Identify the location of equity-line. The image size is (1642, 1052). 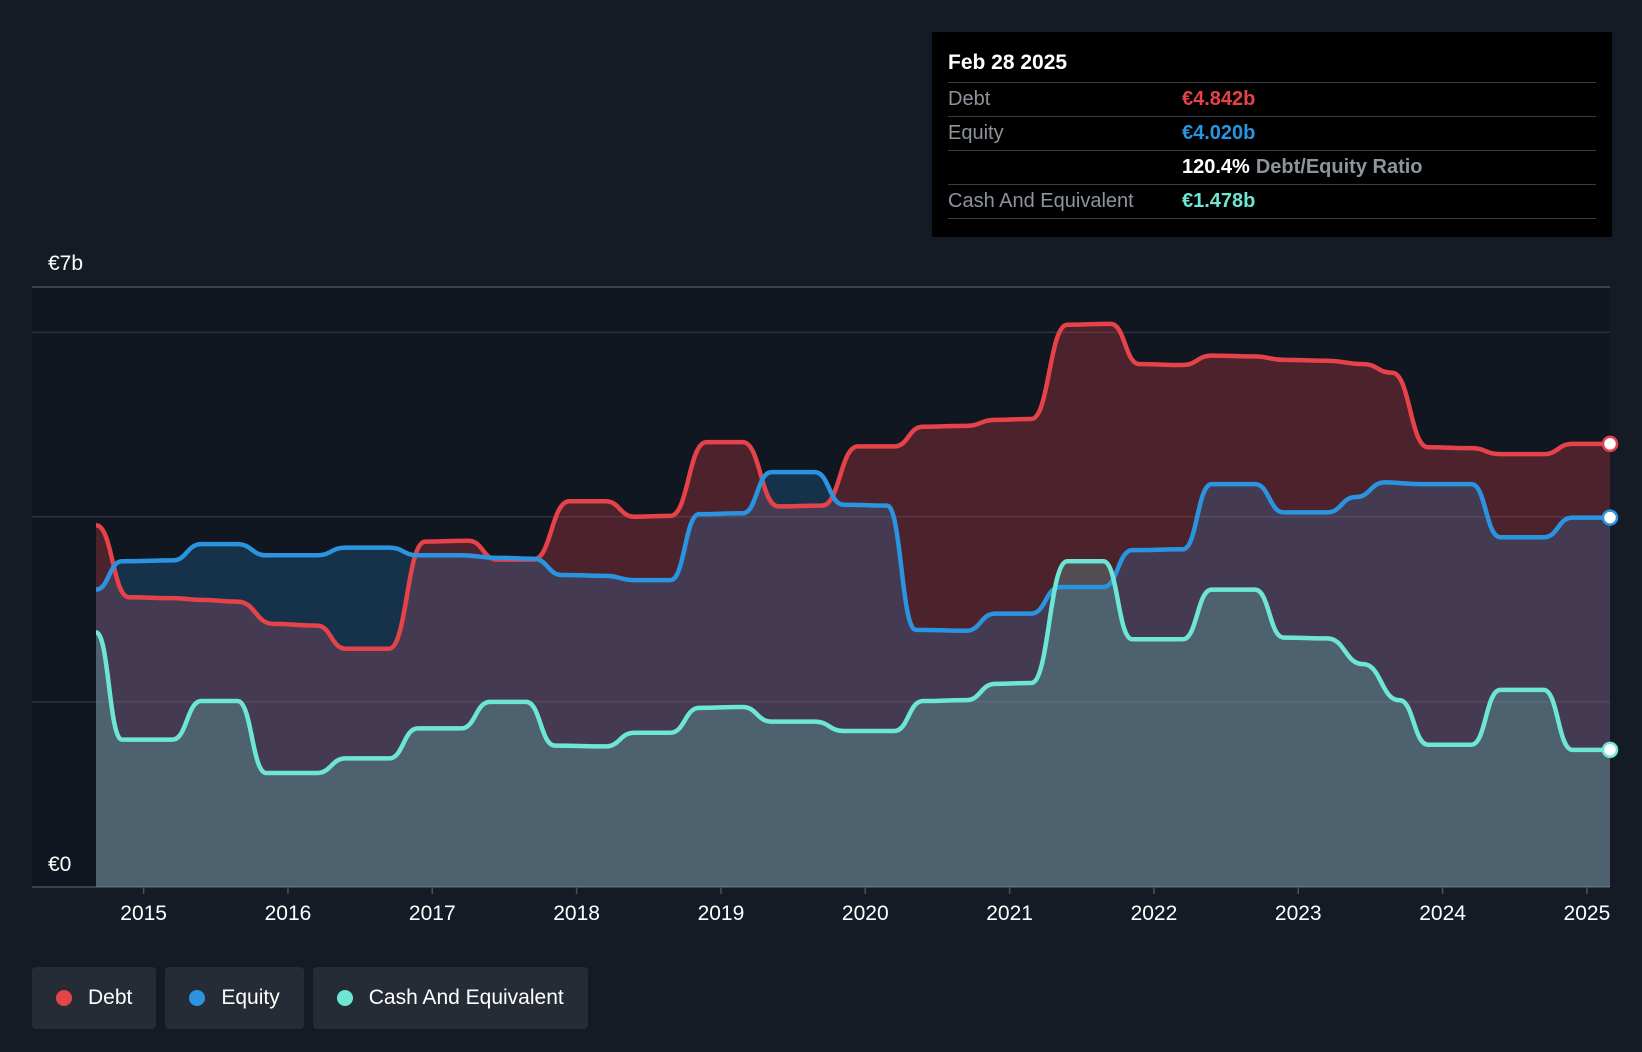
(852, 551).